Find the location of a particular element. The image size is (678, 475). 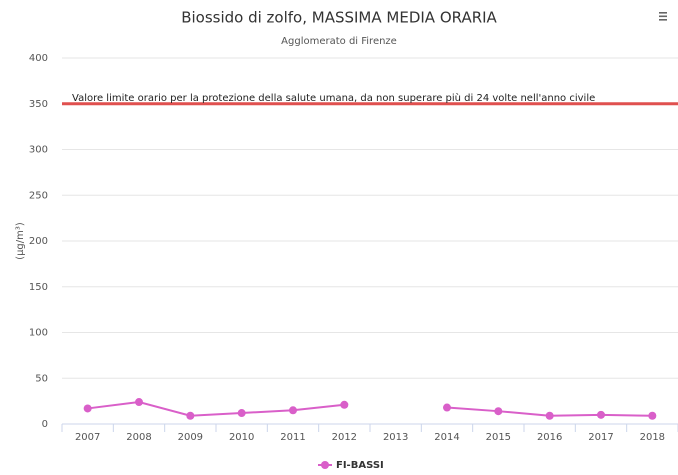

legend-marker is located at coordinates (325, 465).